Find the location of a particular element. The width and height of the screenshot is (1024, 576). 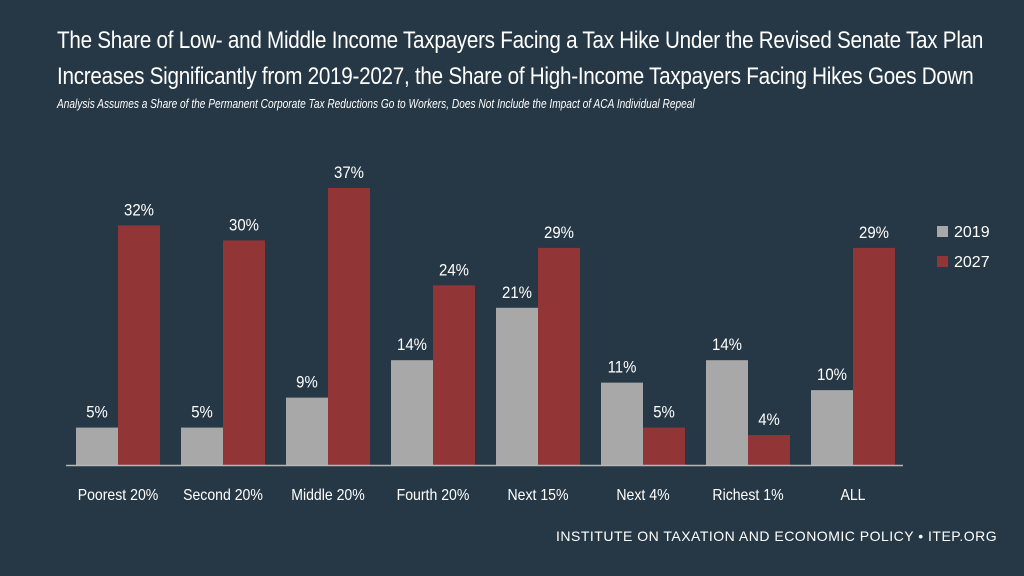

legend-swatch-2019 is located at coordinates (942, 231).